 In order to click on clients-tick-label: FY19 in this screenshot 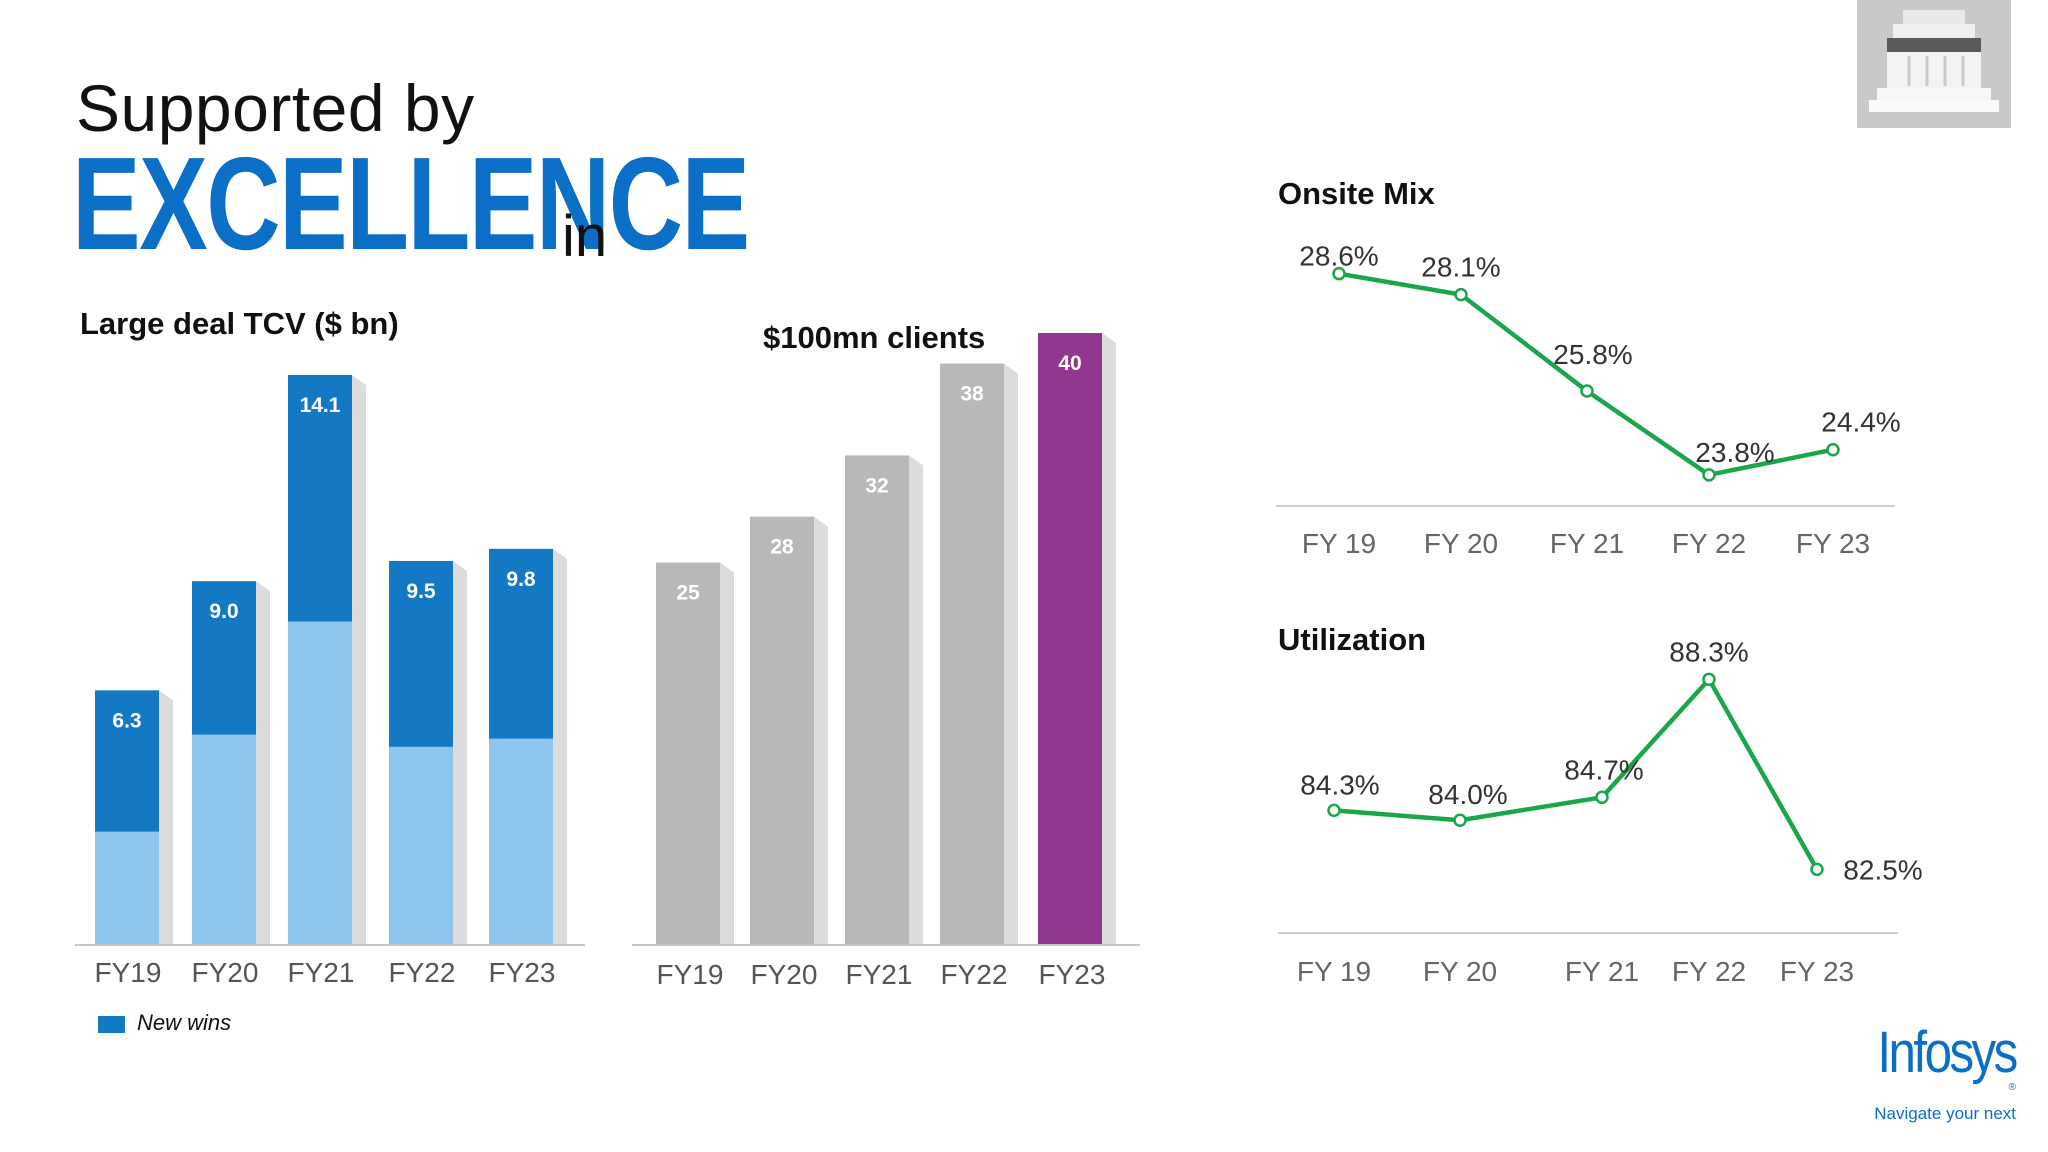, I will do `click(690, 974)`.